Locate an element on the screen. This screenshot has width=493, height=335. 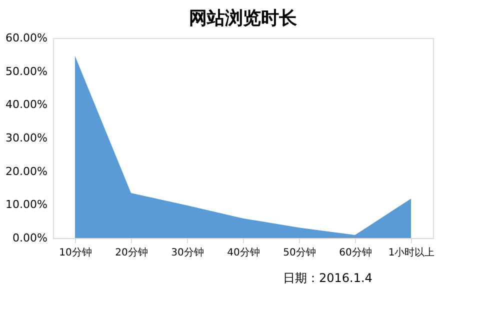
y-tick-label: 20.00% is located at coordinates (27, 171).